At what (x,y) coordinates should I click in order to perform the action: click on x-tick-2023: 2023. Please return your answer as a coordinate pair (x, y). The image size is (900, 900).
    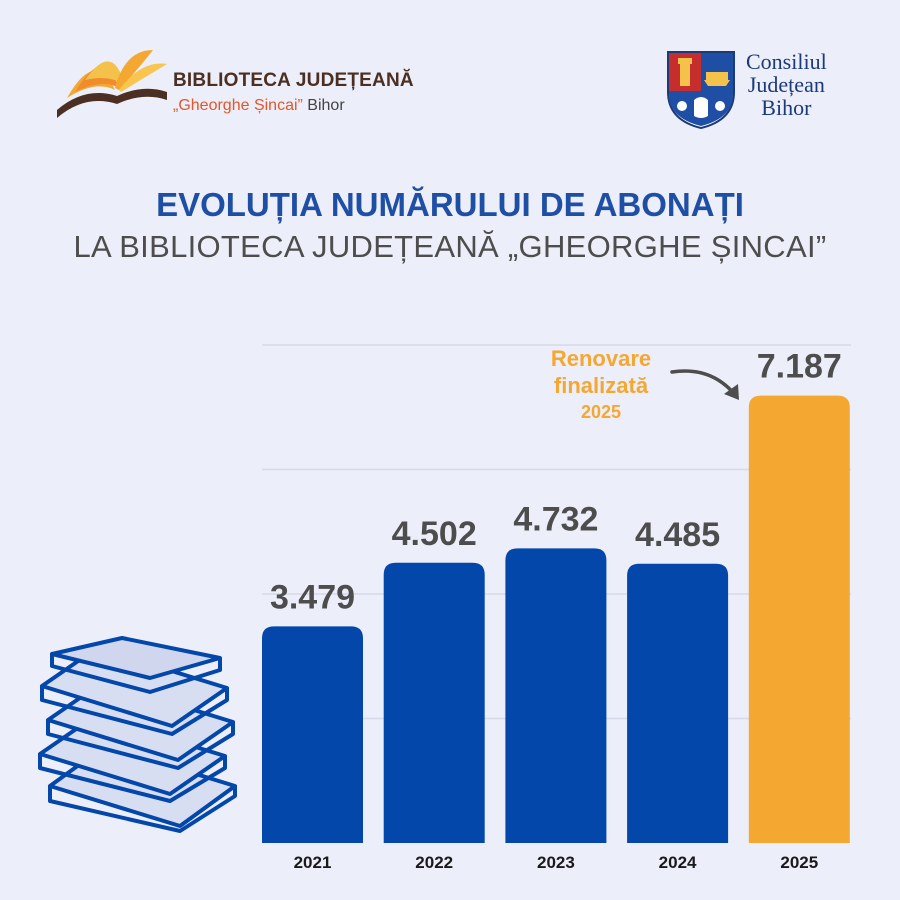
    Looking at the image, I should click on (556, 862).